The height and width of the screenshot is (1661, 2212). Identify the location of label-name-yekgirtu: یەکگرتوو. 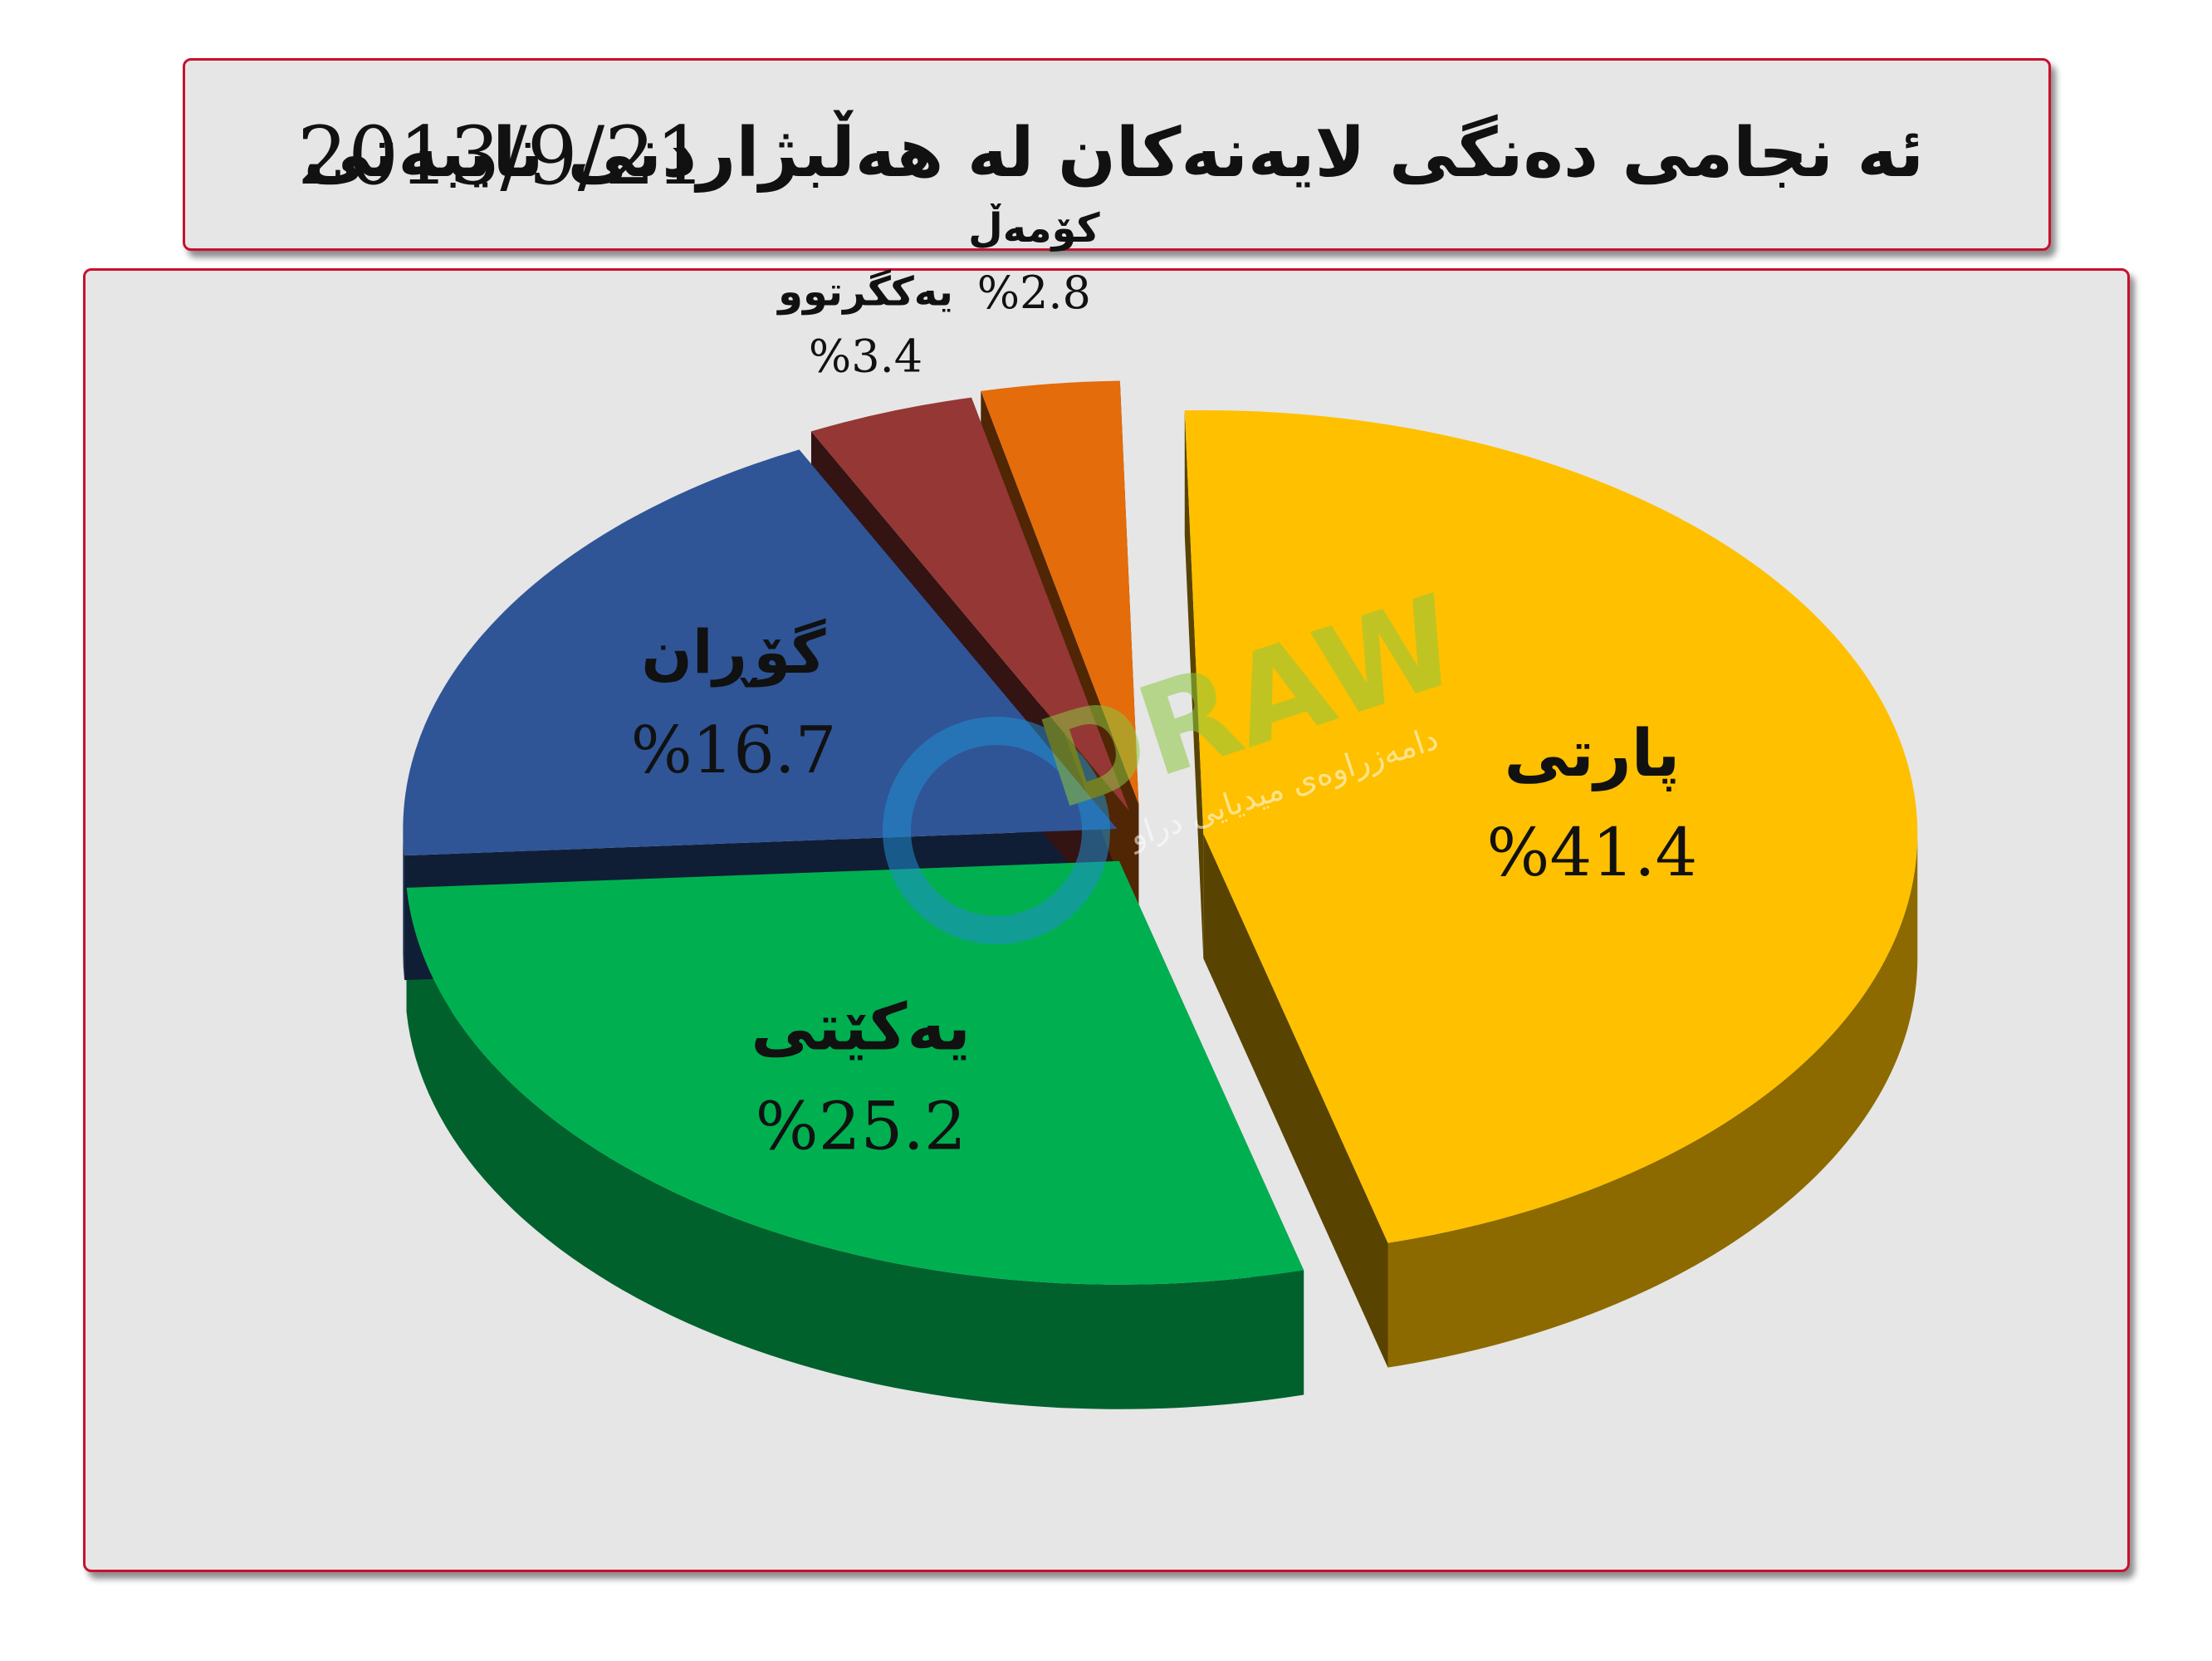
(864, 292).